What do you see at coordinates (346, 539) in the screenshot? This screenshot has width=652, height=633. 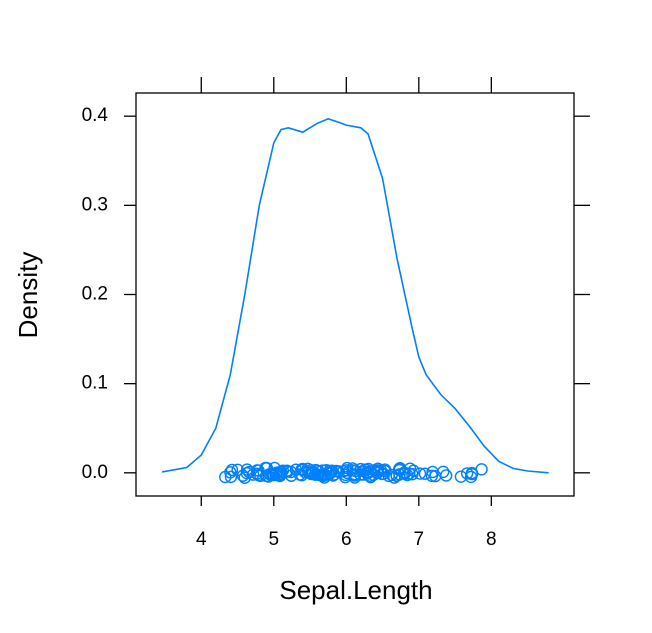 I see `x-tick-label: 6` at bounding box center [346, 539].